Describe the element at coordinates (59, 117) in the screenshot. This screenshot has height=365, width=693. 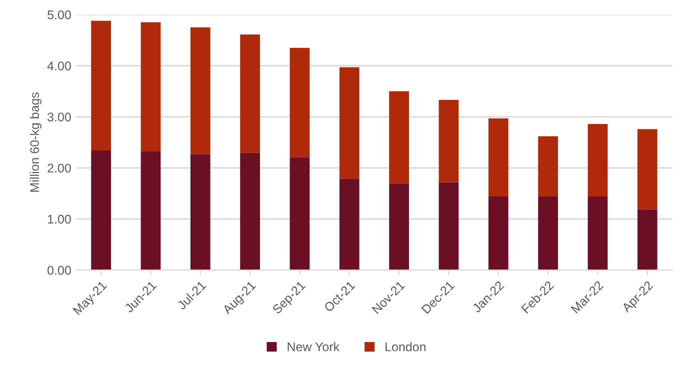
I see `y-tick-label: 3.00` at that location.